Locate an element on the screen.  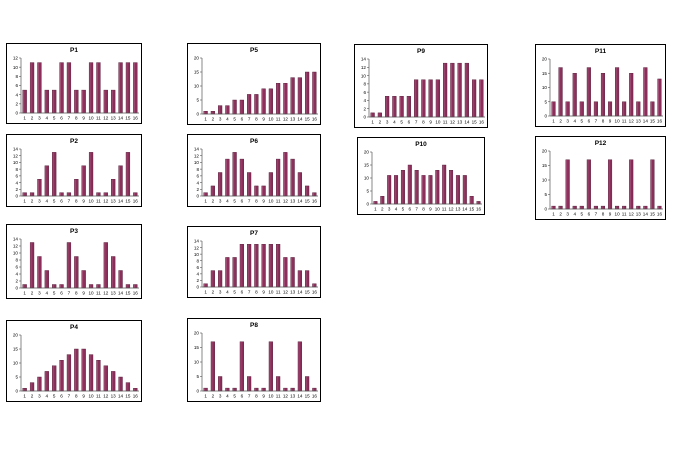
chart-p2-xtick-label: 5 is located at coordinates (54, 201).